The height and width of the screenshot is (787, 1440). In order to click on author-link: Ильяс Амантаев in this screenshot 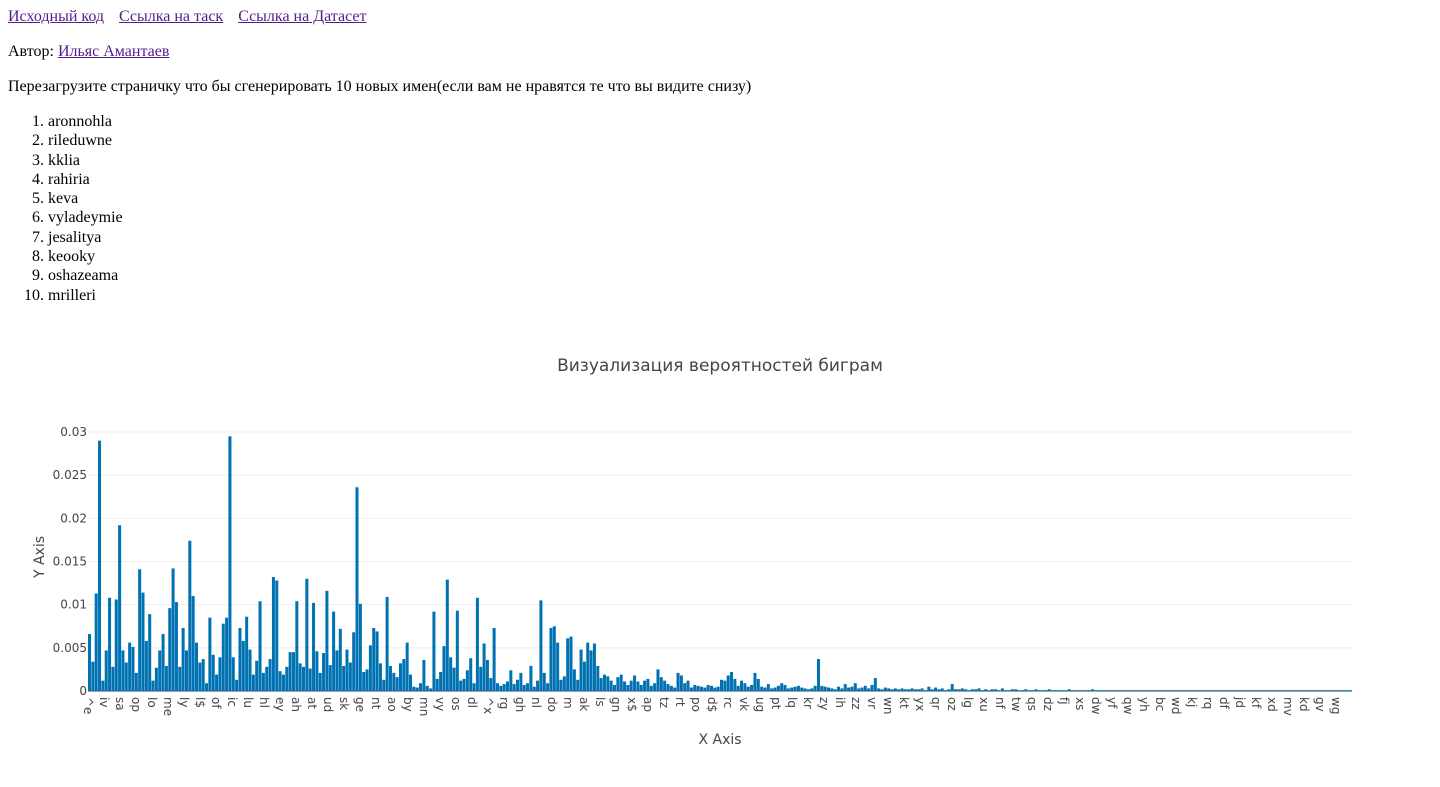, I will do `click(113, 51)`.